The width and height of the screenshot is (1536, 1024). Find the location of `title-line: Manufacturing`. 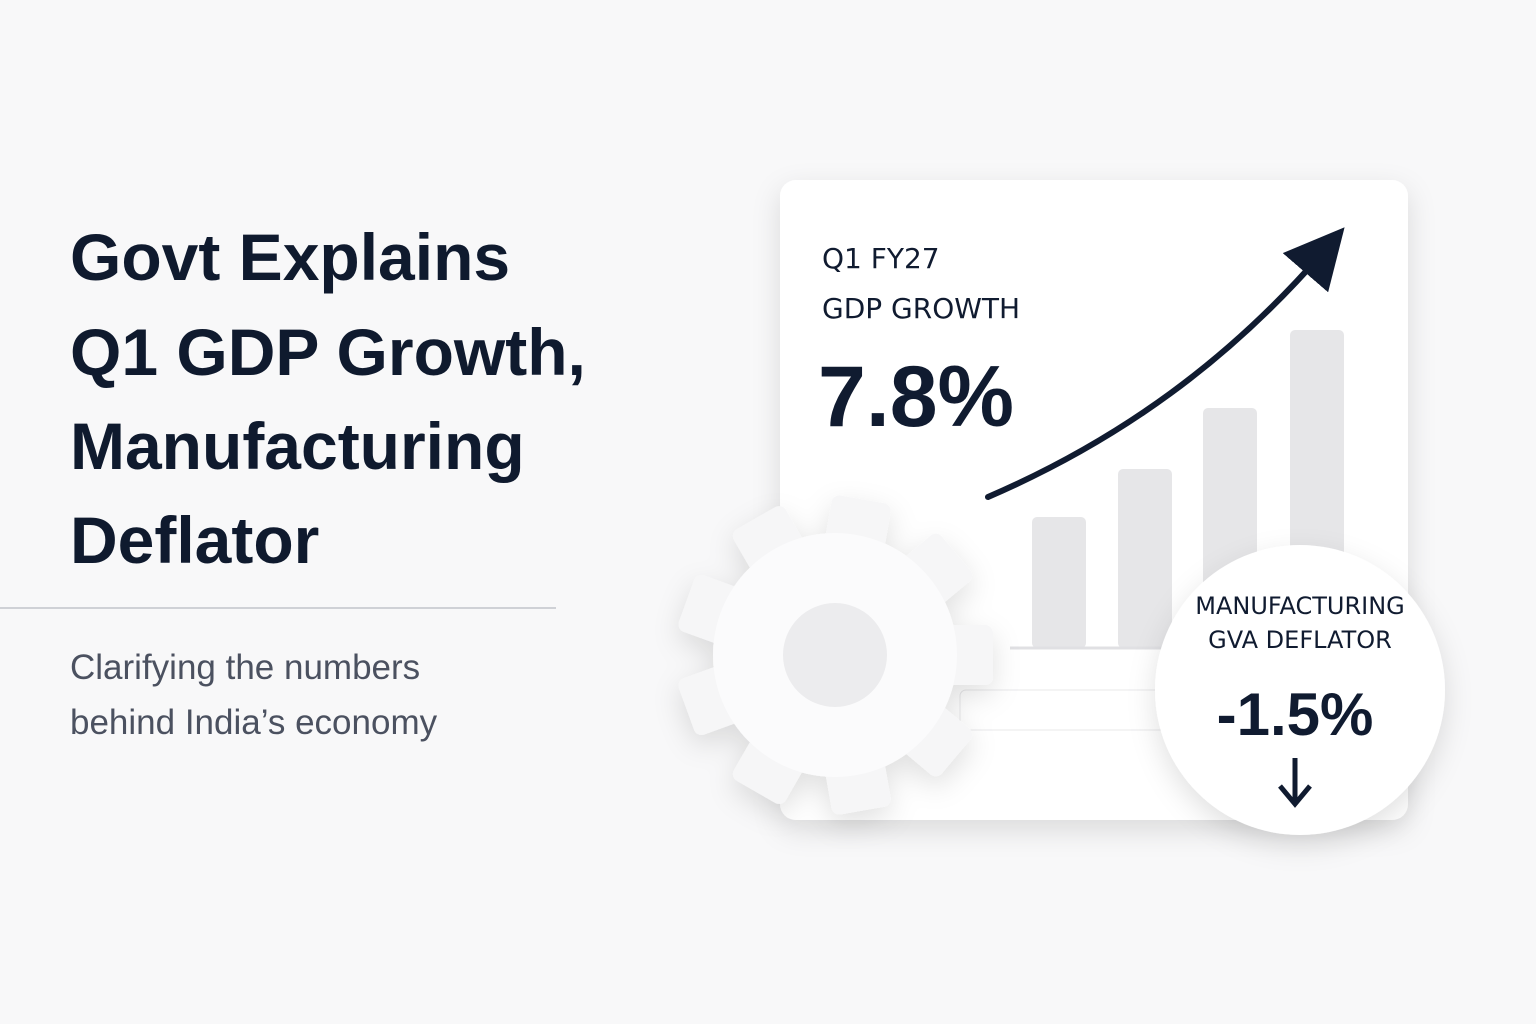

title-line: Manufacturing is located at coordinates (297, 446).